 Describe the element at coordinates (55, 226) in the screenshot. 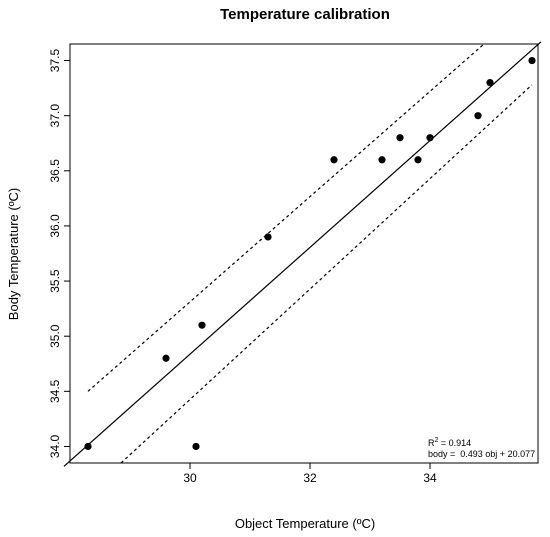

I see `y-tick-label: 36.0` at that location.